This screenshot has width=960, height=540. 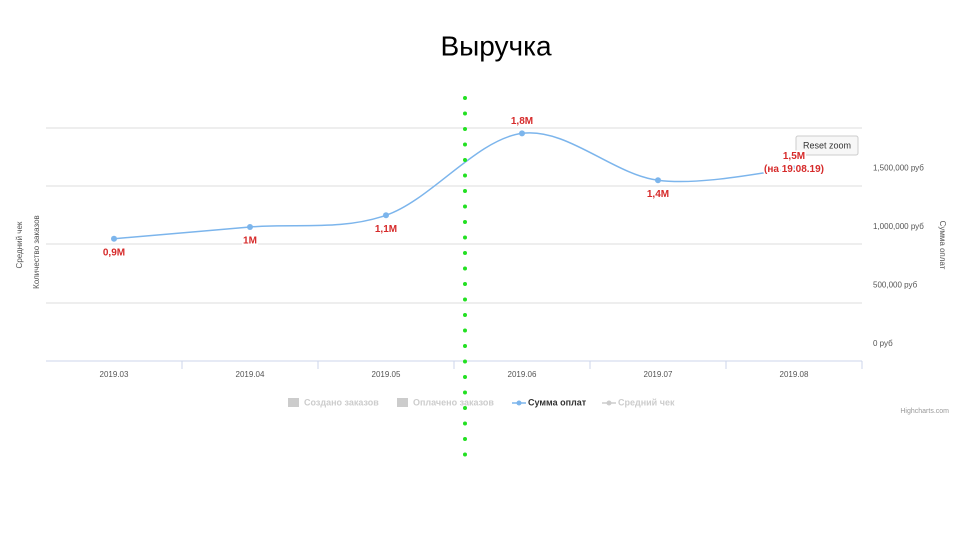 I want to click on annotation: (на 19.08.19), so click(x=794, y=169).